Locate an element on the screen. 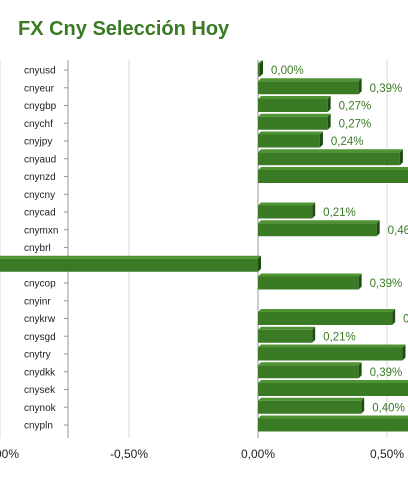 This screenshot has height=480, width=408. category-label: cnydkk is located at coordinates (40, 372).